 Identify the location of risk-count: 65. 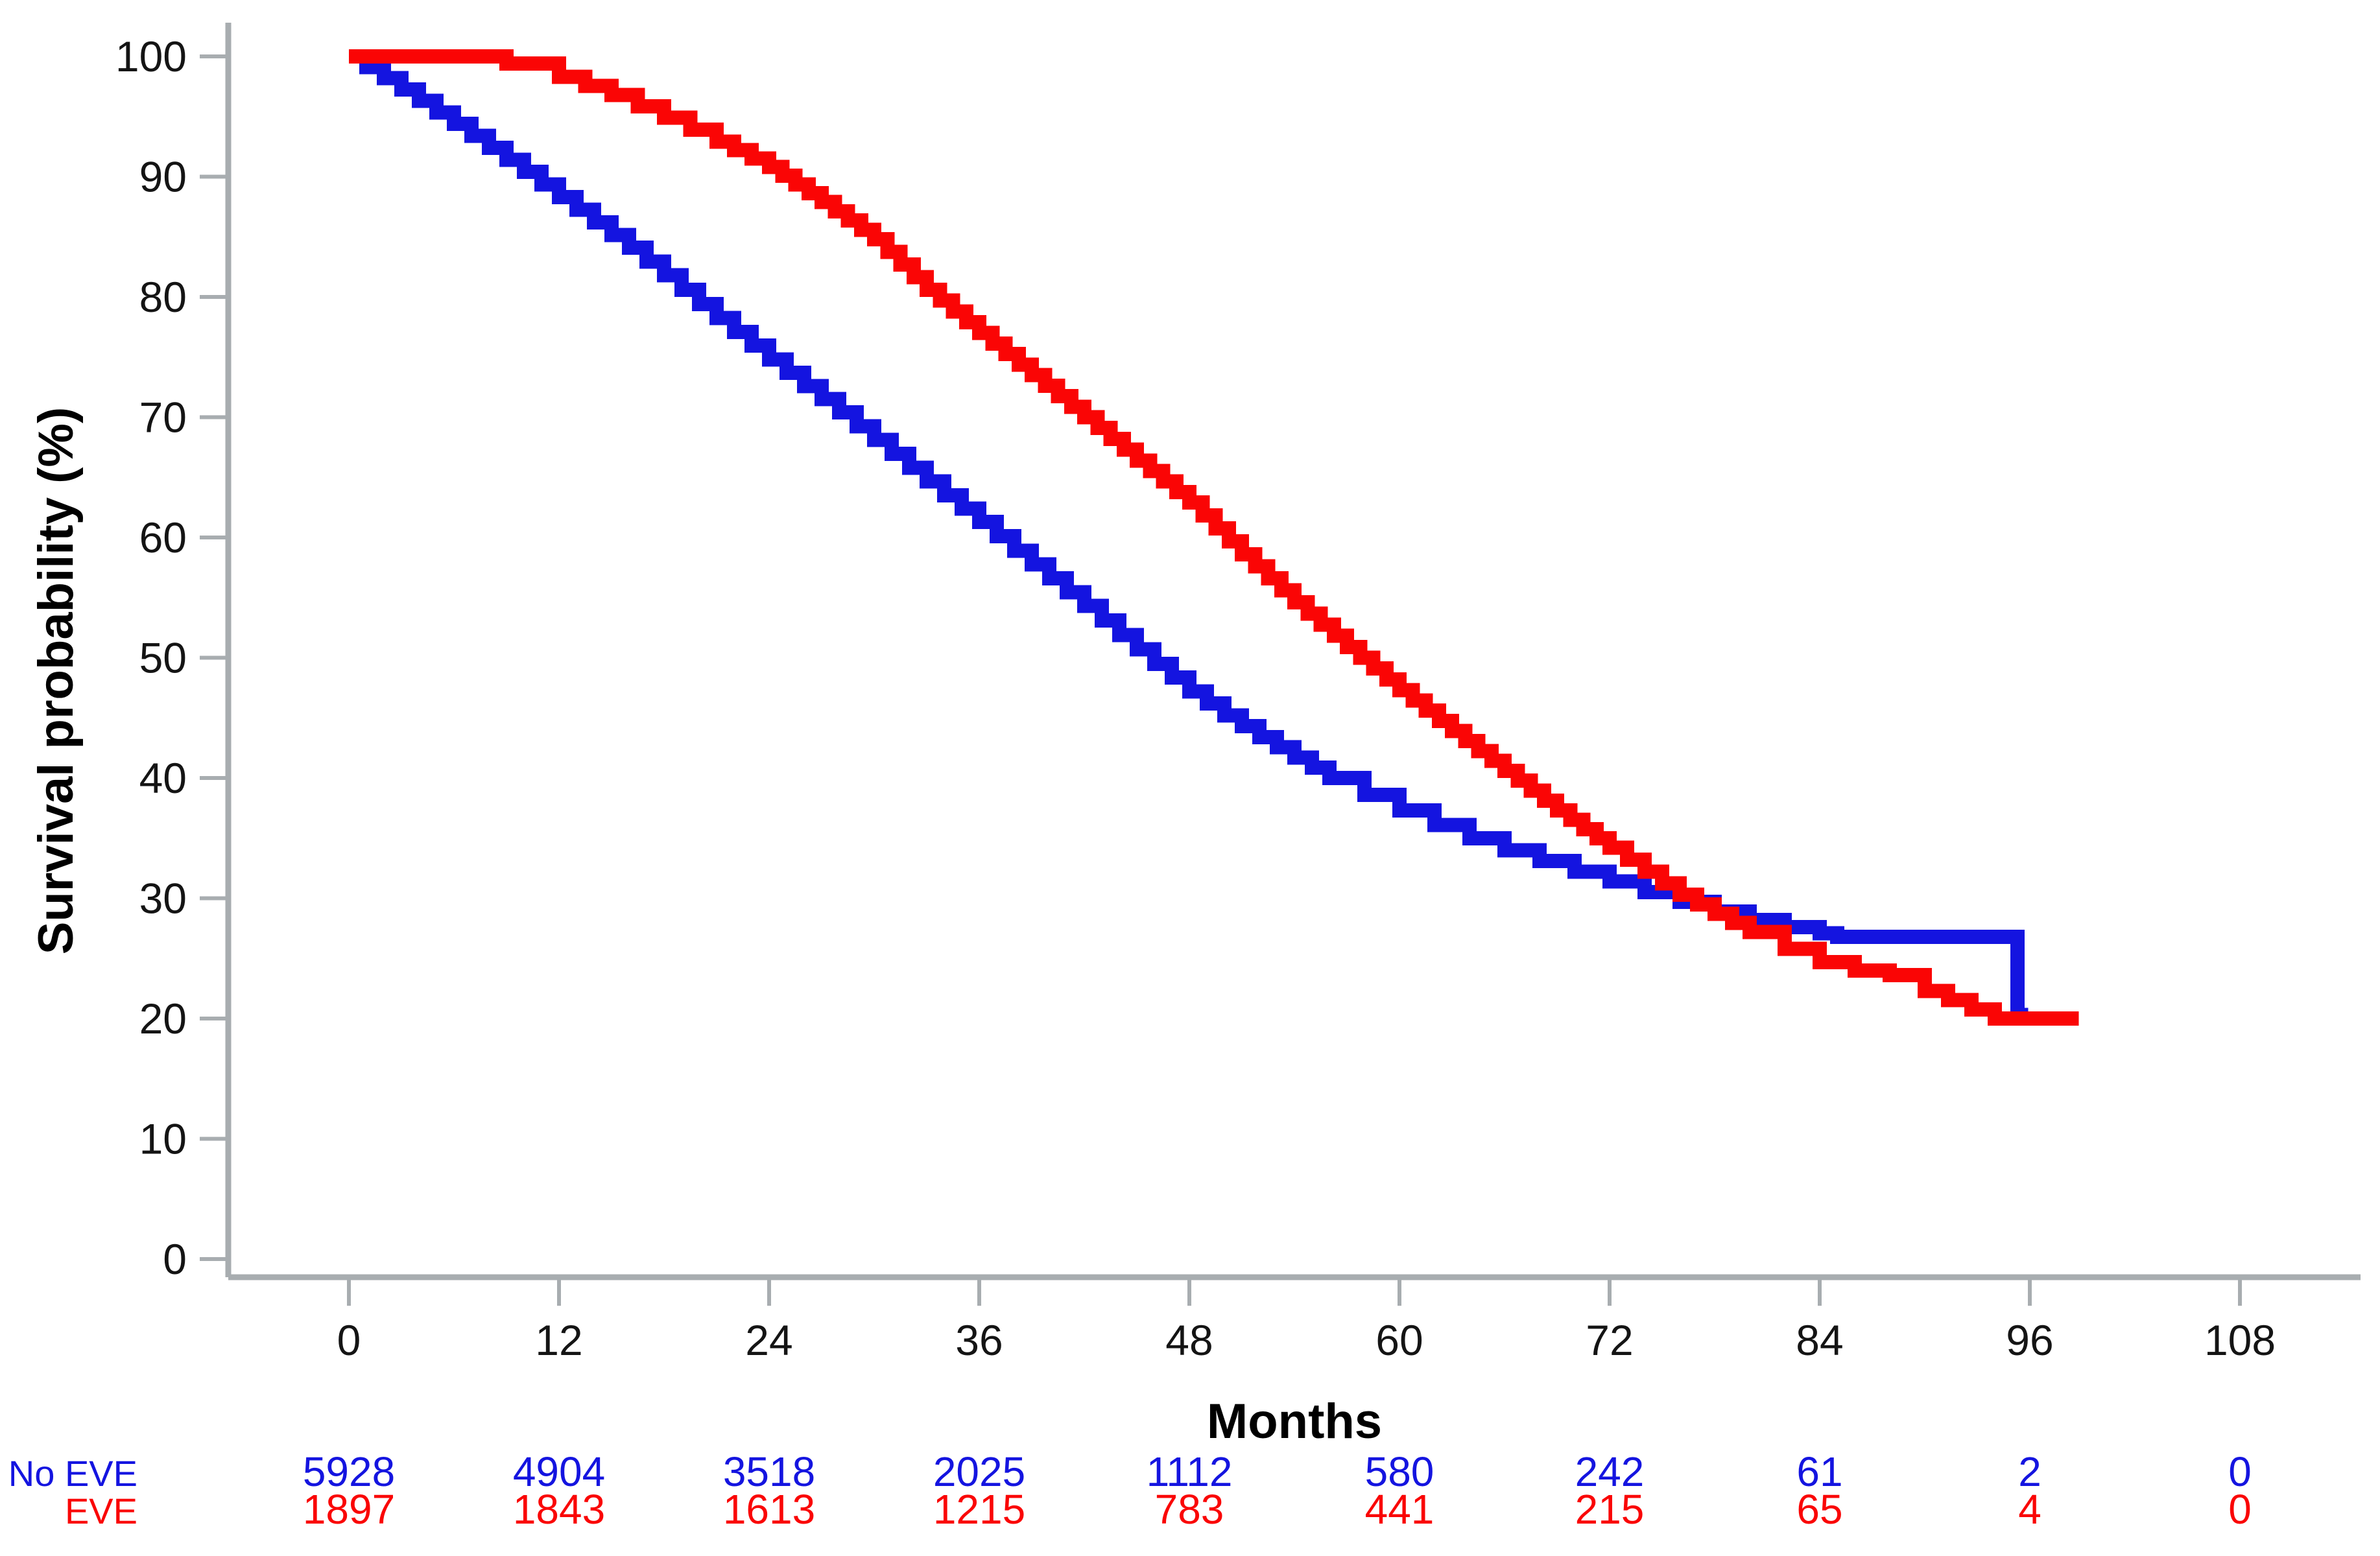
(1819, 1509).